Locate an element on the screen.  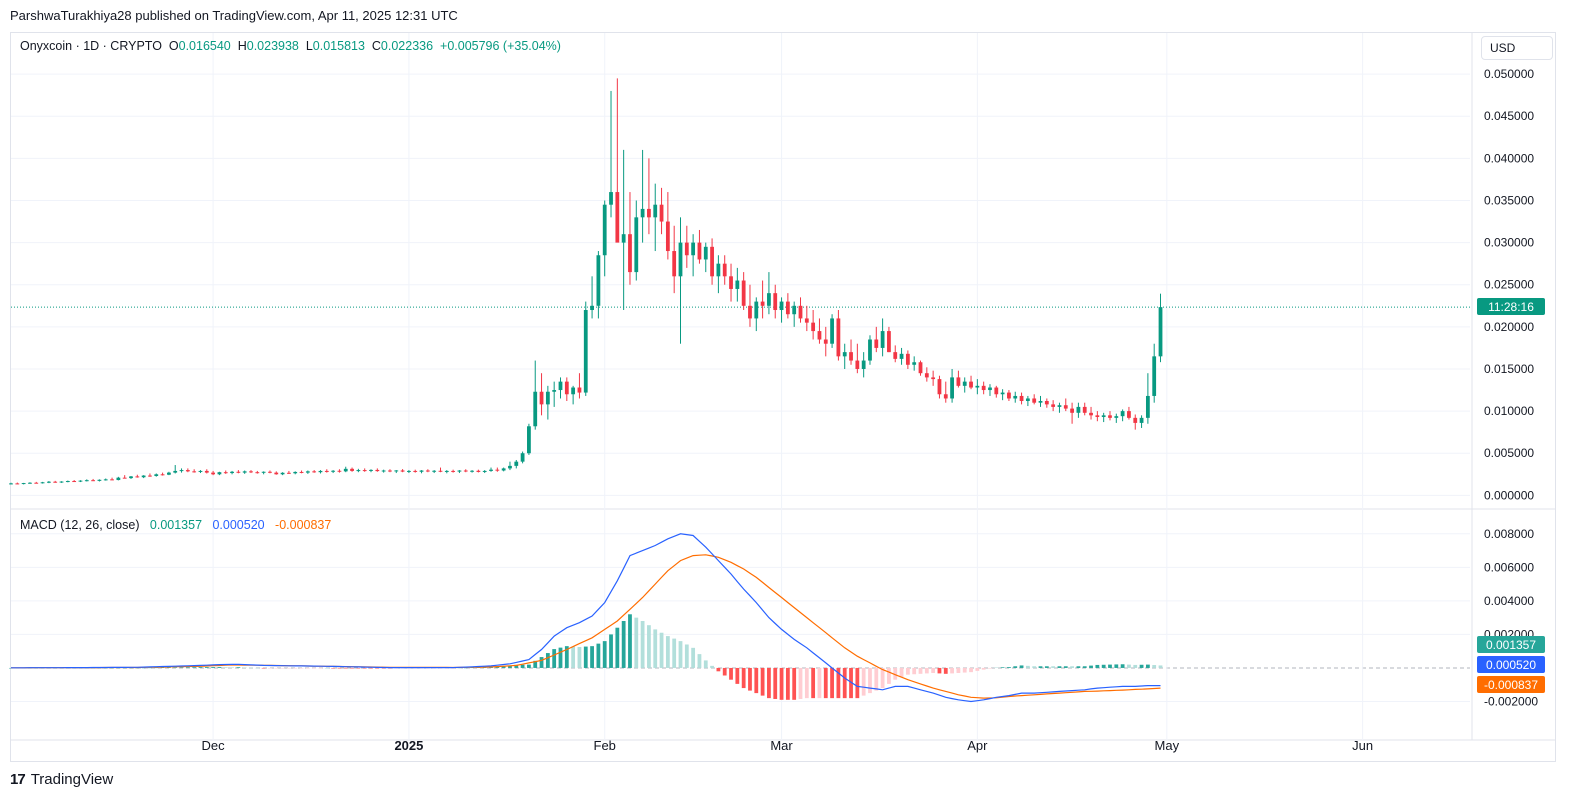
currency-button: USD is located at coordinates (1517, 48).